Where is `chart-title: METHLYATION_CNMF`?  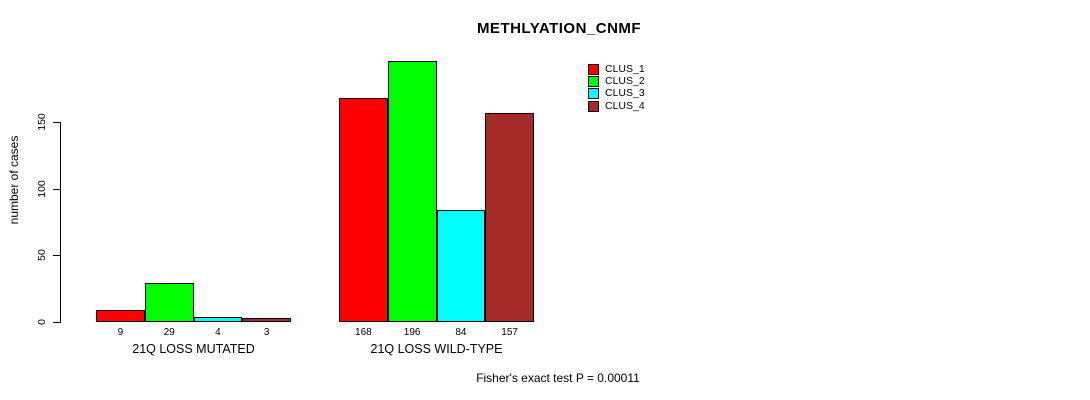 chart-title: METHLYATION_CNMF is located at coordinates (559, 28).